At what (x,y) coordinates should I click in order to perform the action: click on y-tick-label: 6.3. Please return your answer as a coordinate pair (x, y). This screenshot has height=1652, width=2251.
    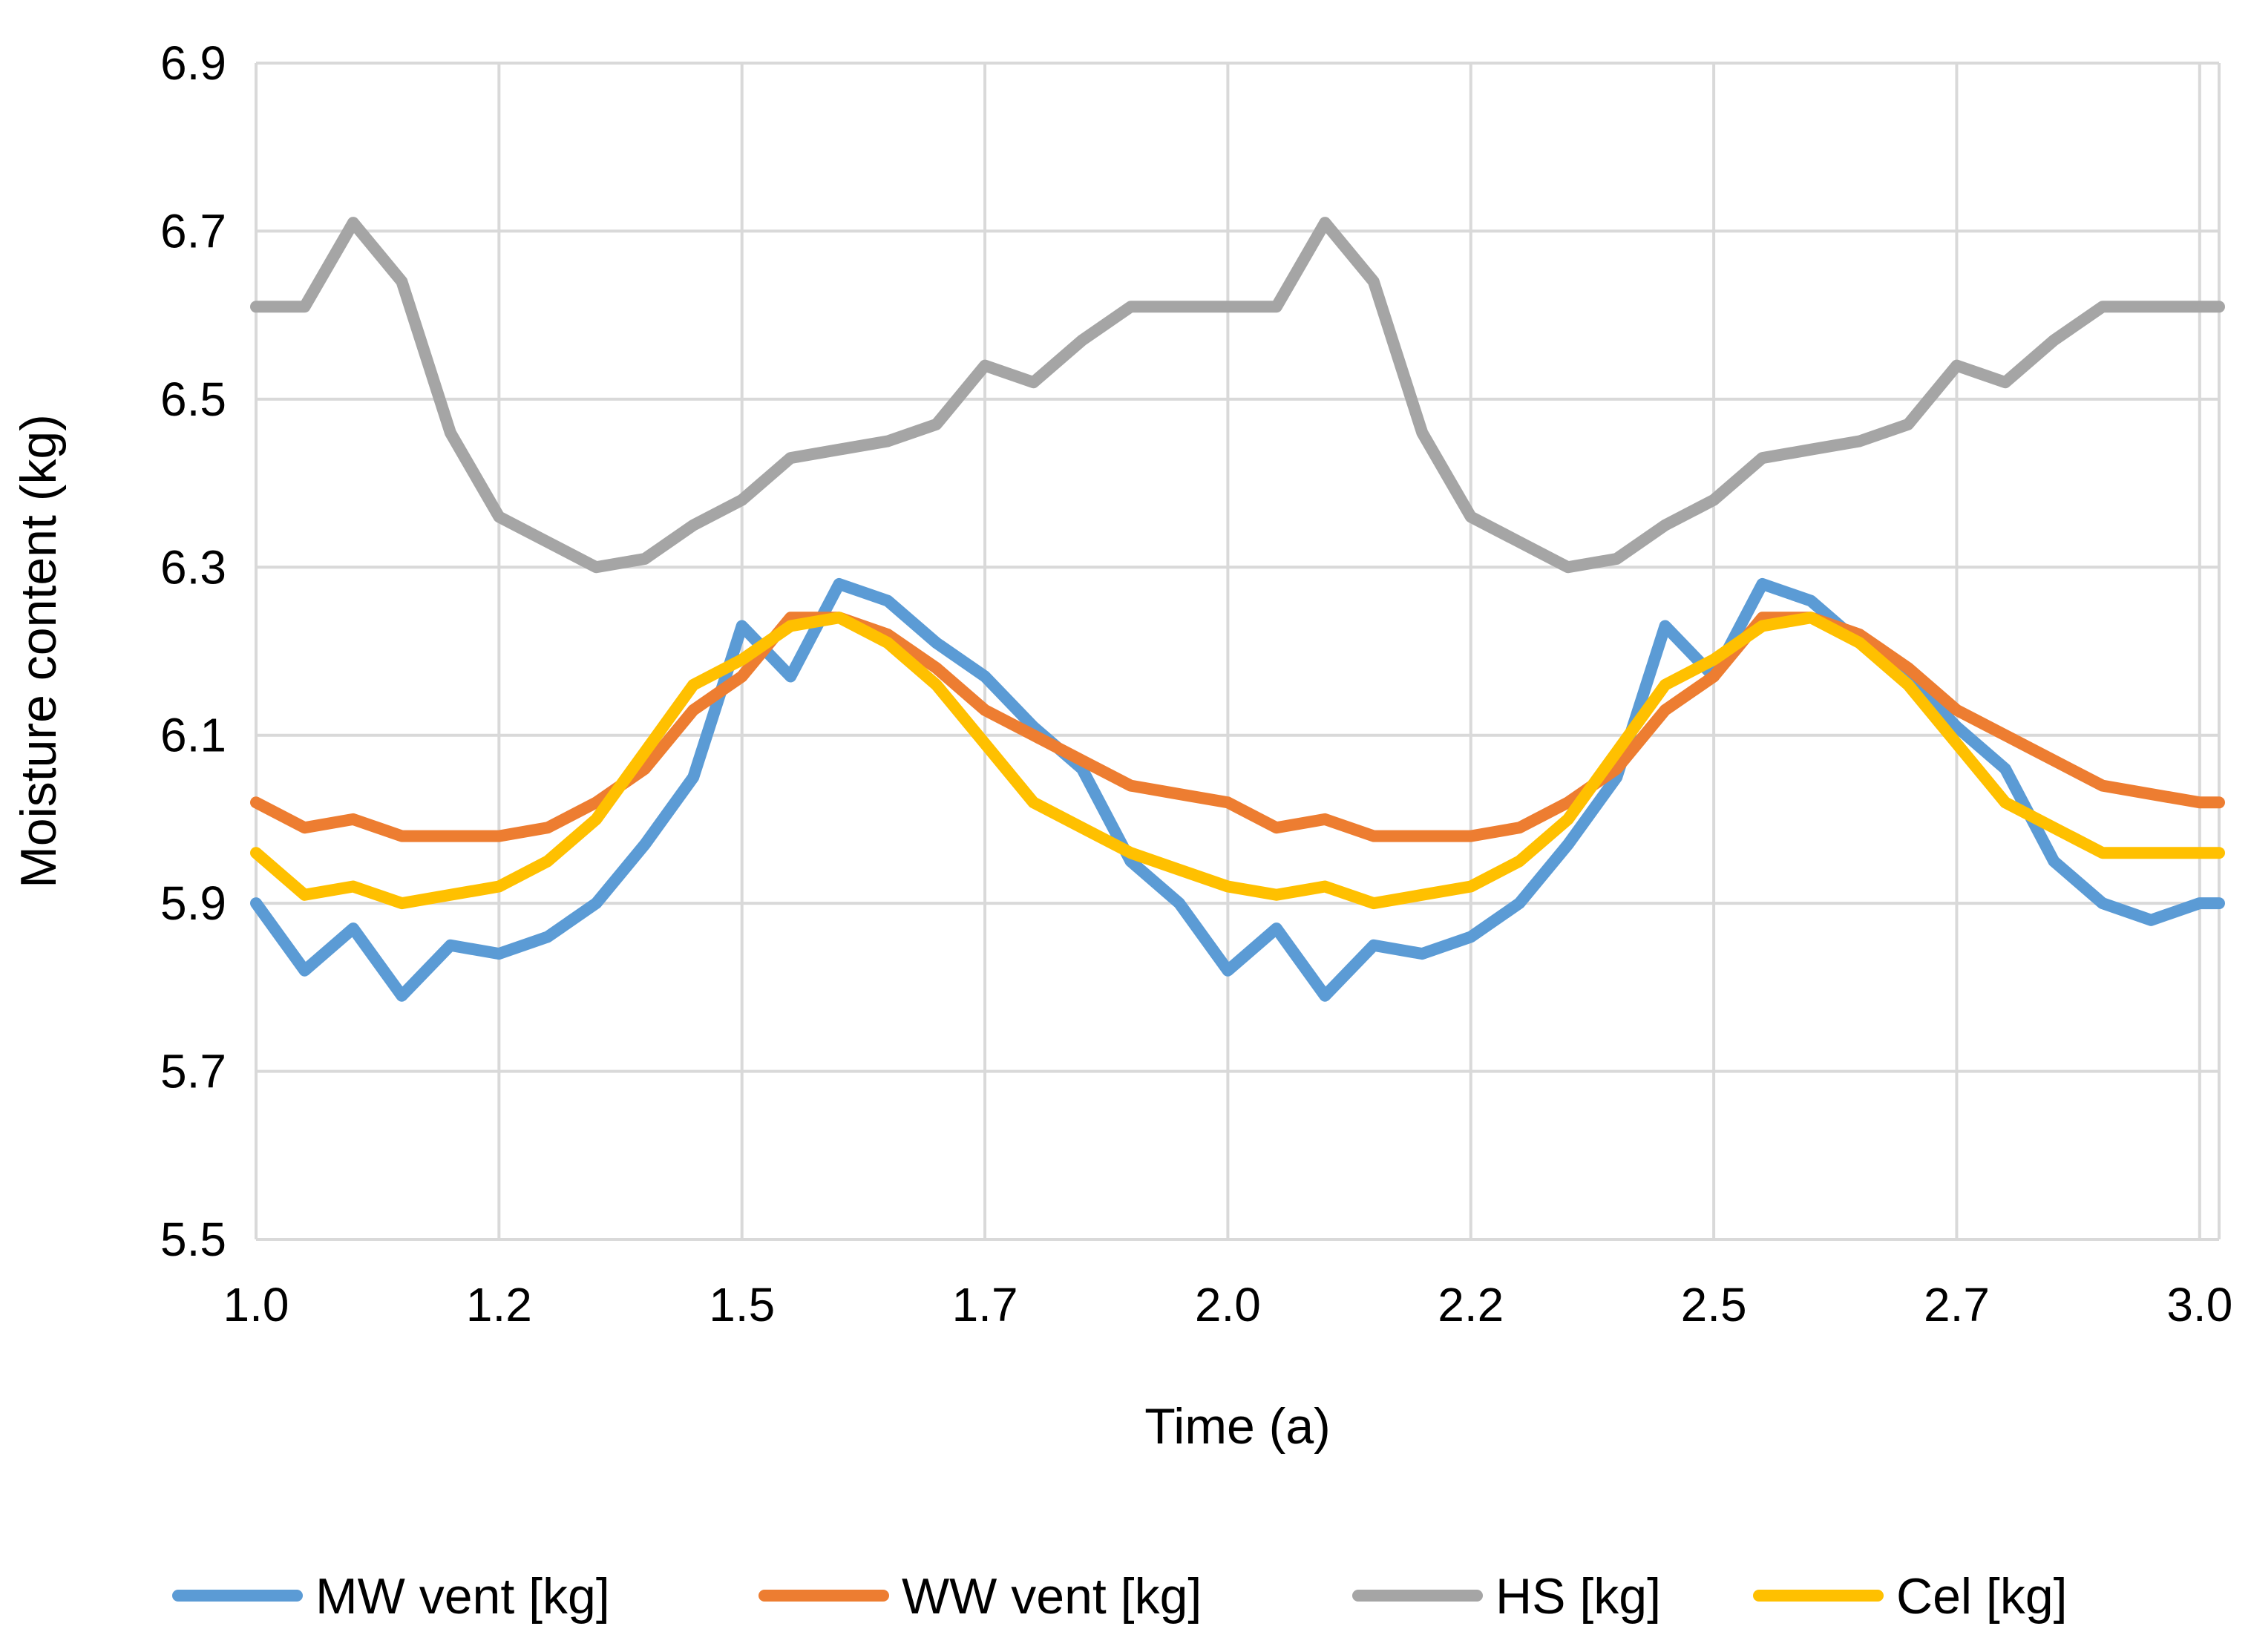
    Looking at the image, I should click on (193, 567).